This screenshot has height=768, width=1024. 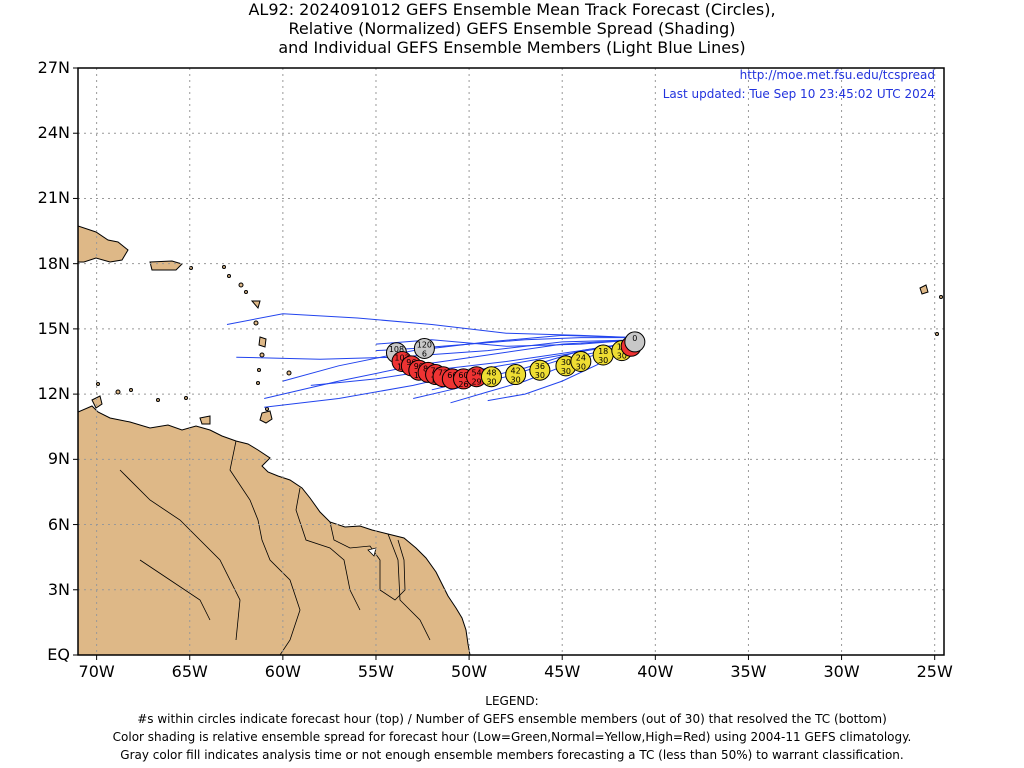 I want to click on forecast-hour-label: 102, so click(x=401, y=358).